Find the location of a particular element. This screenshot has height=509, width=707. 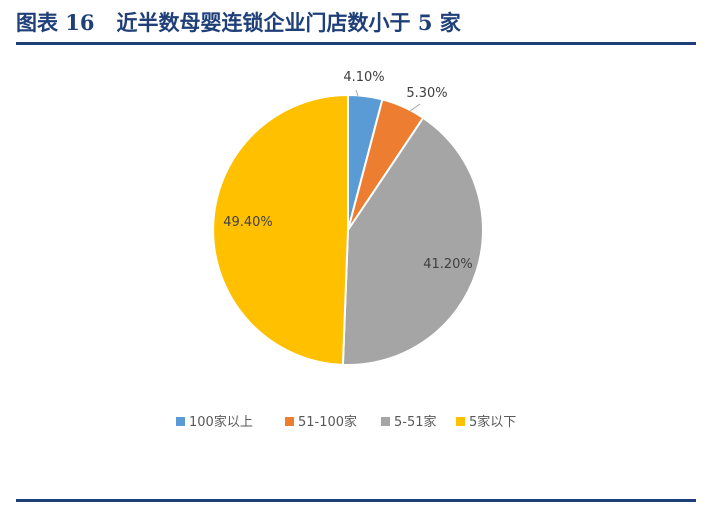

figure-label: 图表 16 is located at coordinates (55, 22).